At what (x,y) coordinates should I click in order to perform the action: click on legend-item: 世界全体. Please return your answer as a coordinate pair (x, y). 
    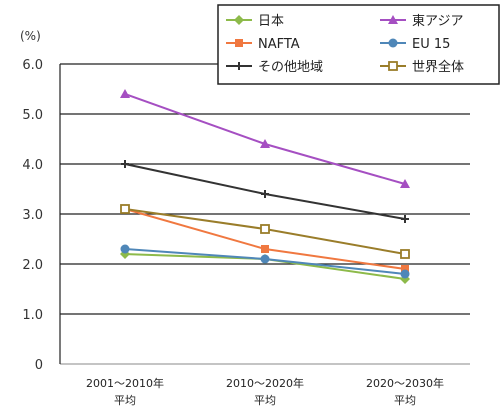
    Looking at the image, I should click on (422, 67).